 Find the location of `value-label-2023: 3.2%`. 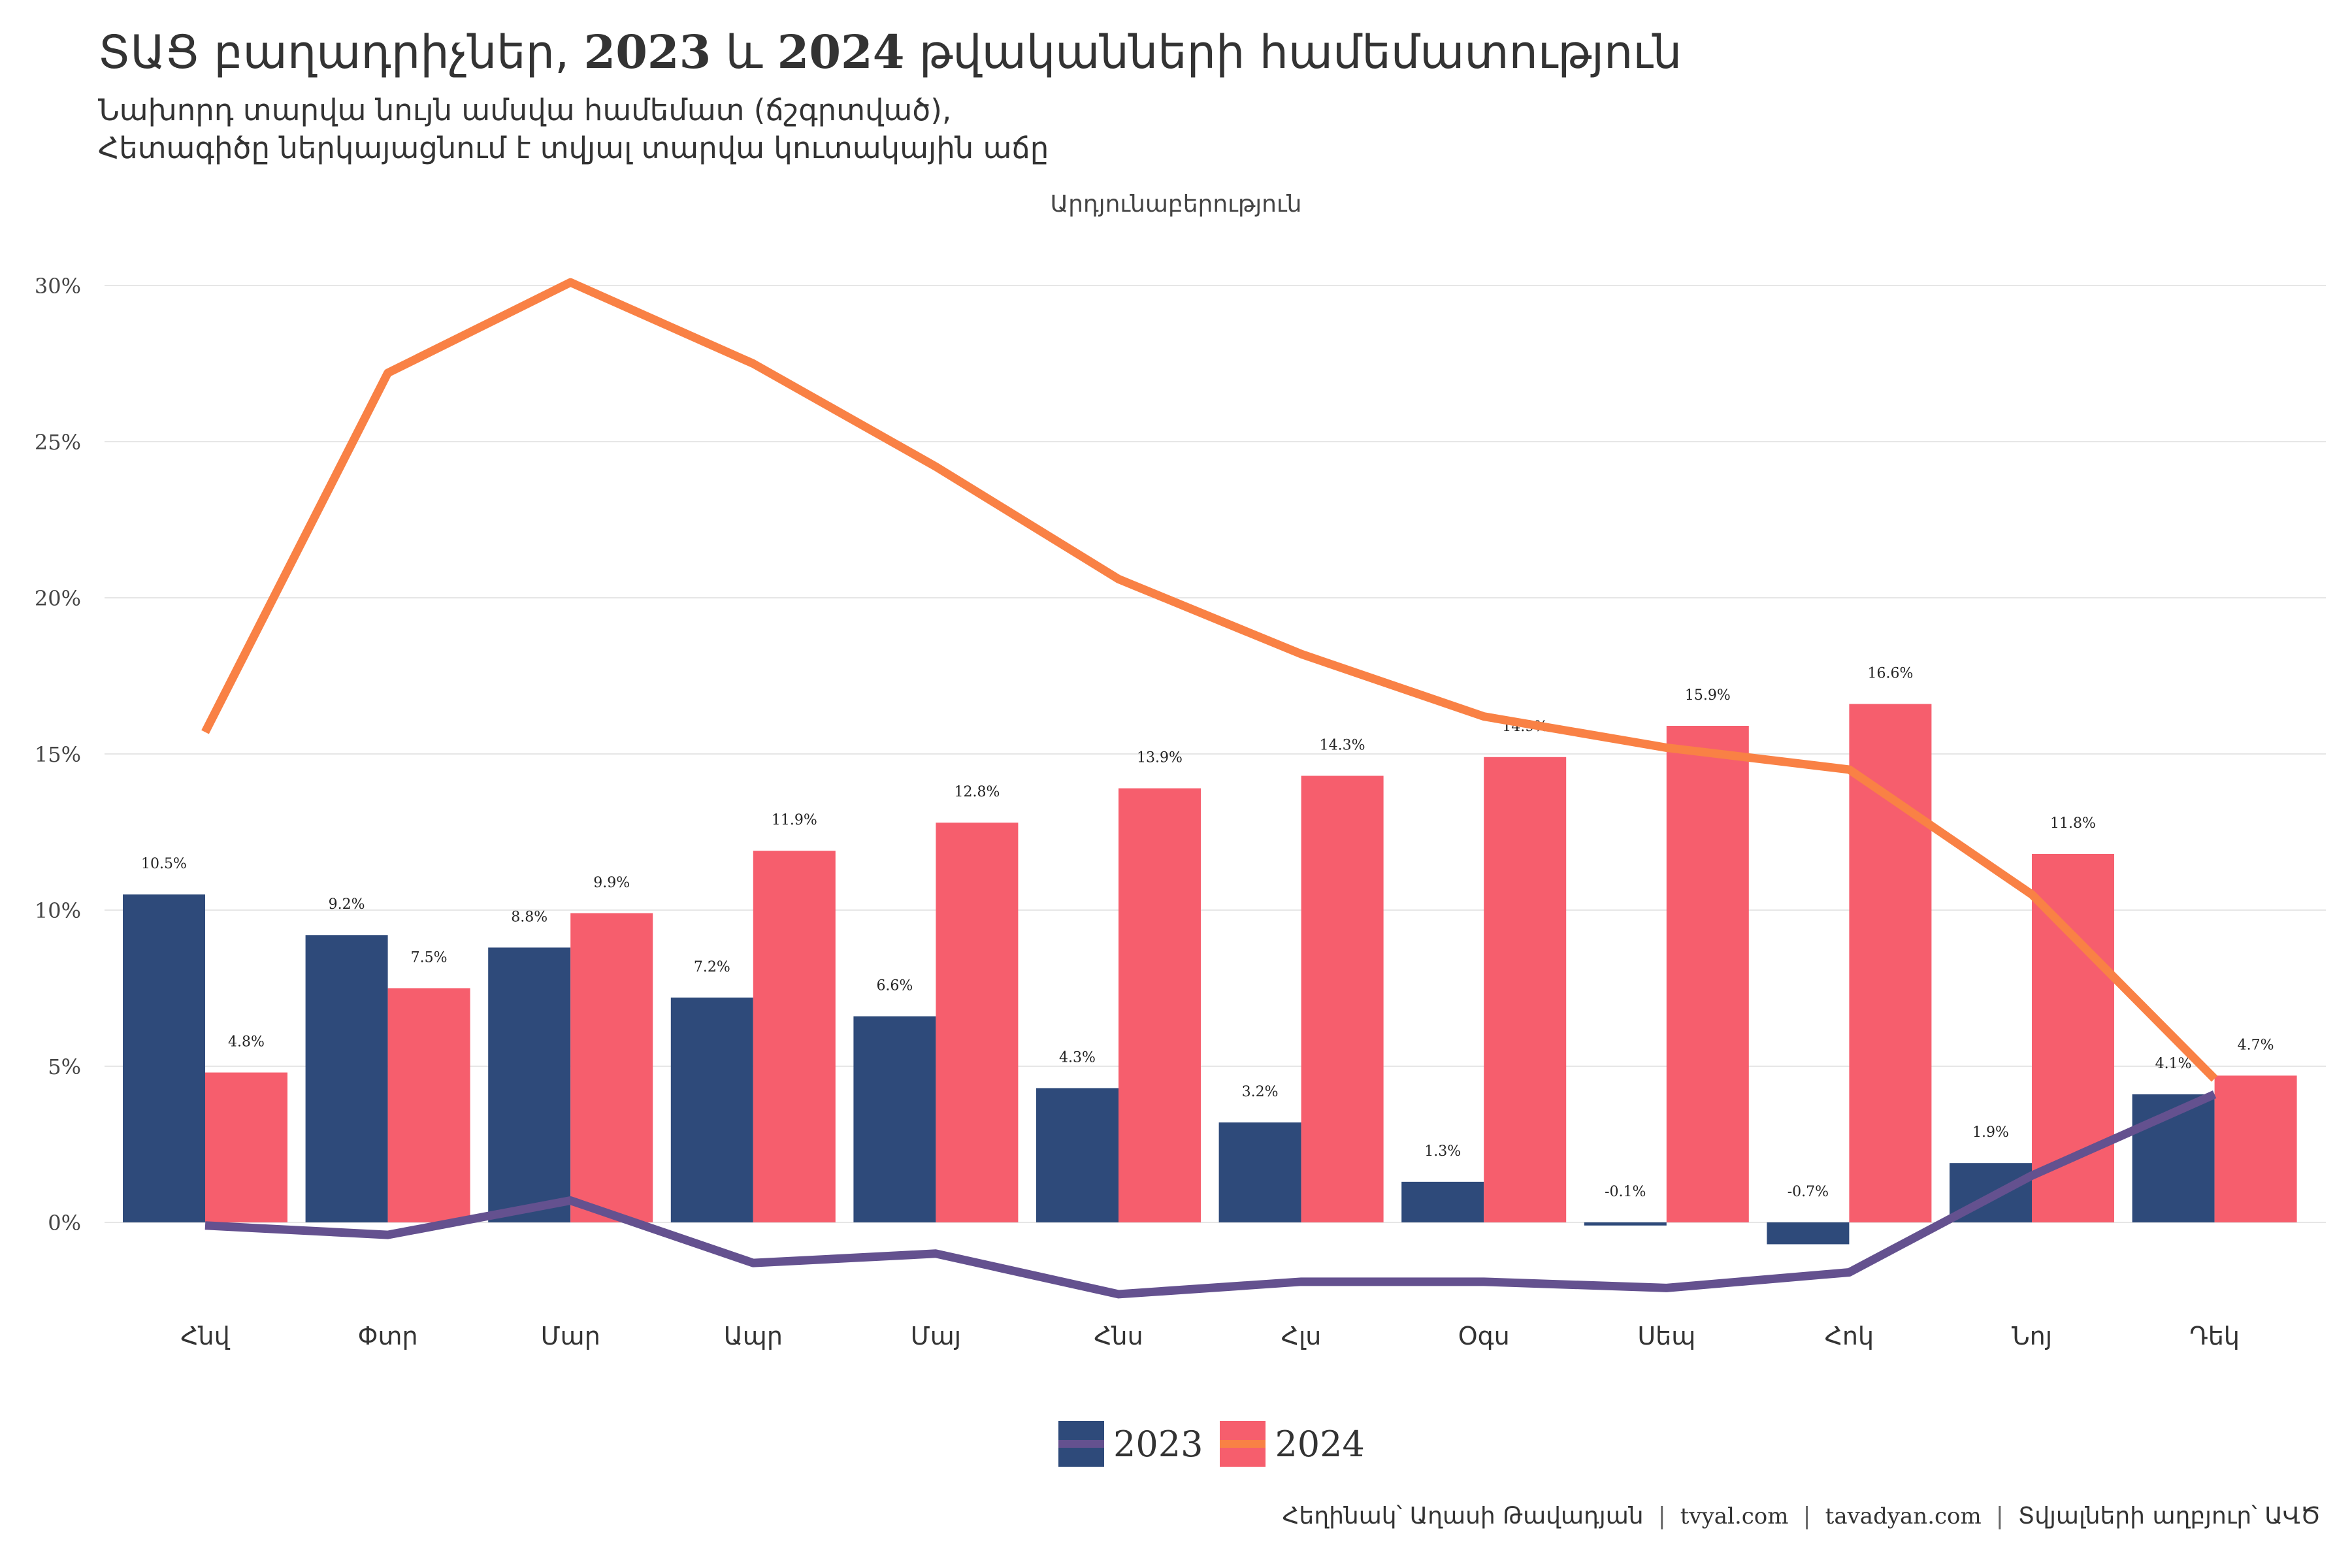

value-label-2023: 3.2% is located at coordinates (1260, 1092).